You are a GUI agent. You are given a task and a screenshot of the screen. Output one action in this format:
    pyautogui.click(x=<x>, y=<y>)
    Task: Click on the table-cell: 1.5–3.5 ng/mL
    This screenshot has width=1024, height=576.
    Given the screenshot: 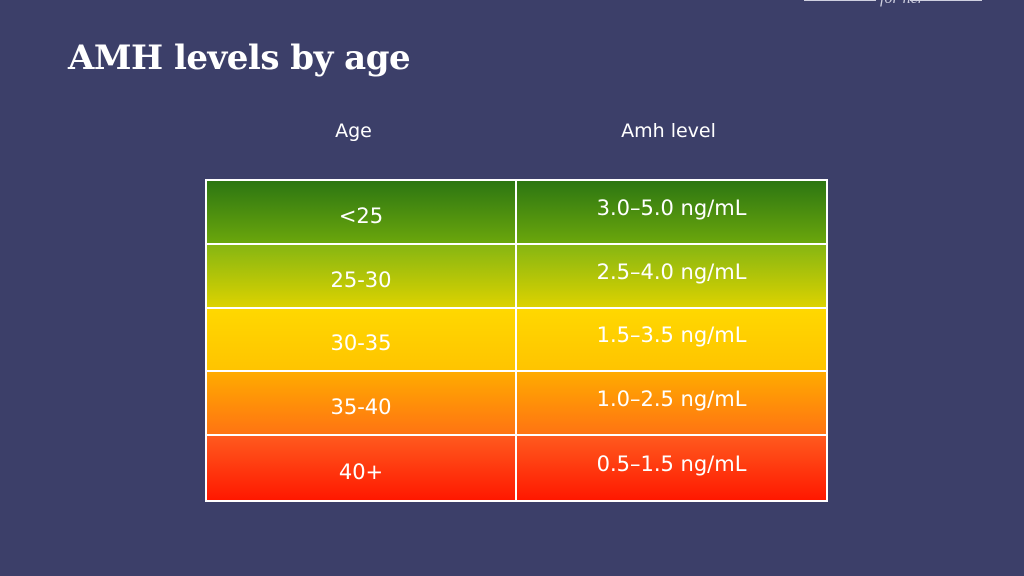 What is the action you would take?
    pyautogui.click(x=671, y=340)
    